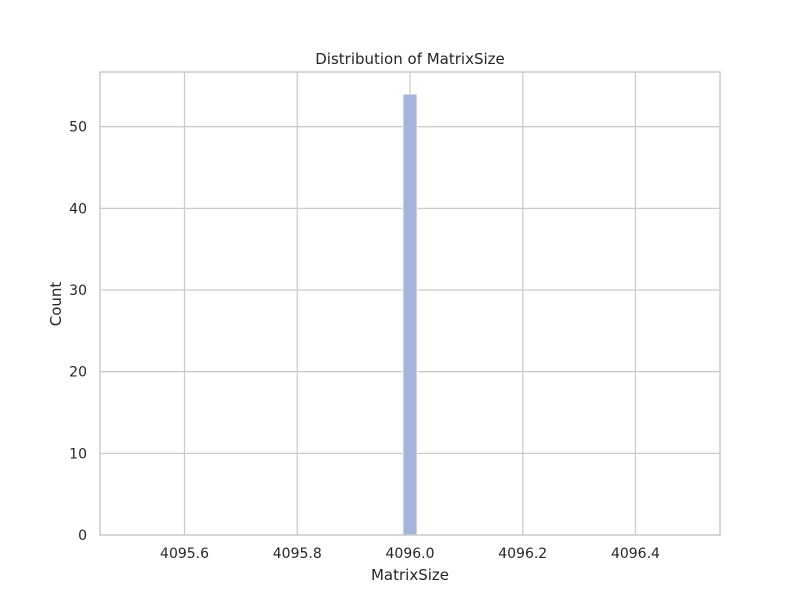 This screenshot has height=600, width=800. What do you see at coordinates (56, 304) in the screenshot?
I see `y-axis-label: Count` at bounding box center [56, 304].